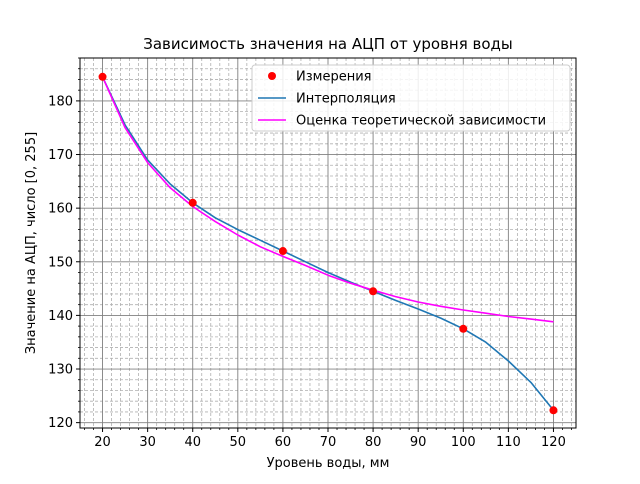  Describe the element at coordinates (373, 442) in the screenshot. I see `x-tick-label: 80` at that location.